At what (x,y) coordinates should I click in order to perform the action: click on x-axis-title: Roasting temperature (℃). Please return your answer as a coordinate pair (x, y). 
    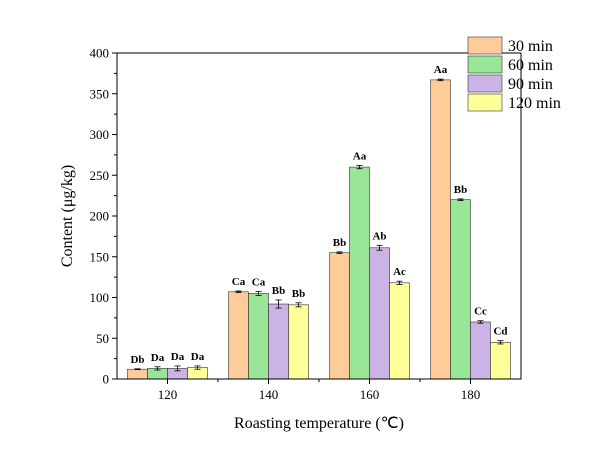
    Looking at the image, I should click on (319, 423).